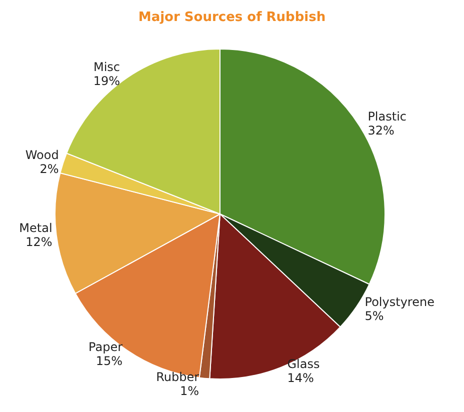 Image resolution: width=464 pixels, height=412 pixels. I want to click on data-label: 14%, so click(300, 378).